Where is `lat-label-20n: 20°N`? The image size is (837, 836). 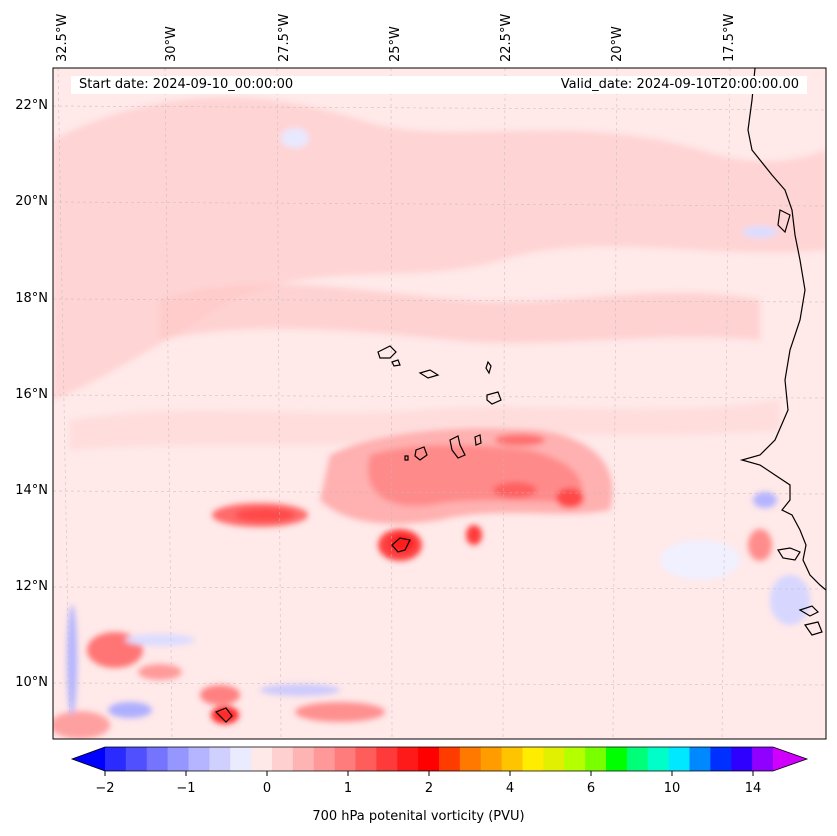 lat-label-20n: 20°N is located at coordinates (31, 201).